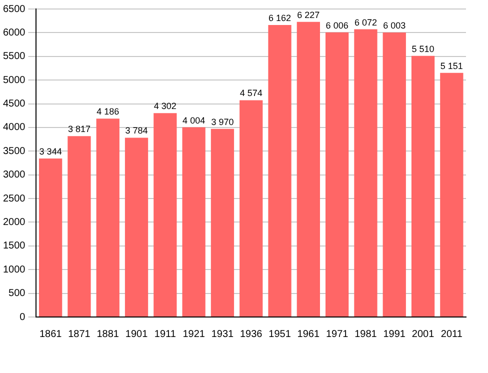 The height and width of the screenshot is (373, 488). I want to click on y-tick-label: 6000, so click(14, 32).